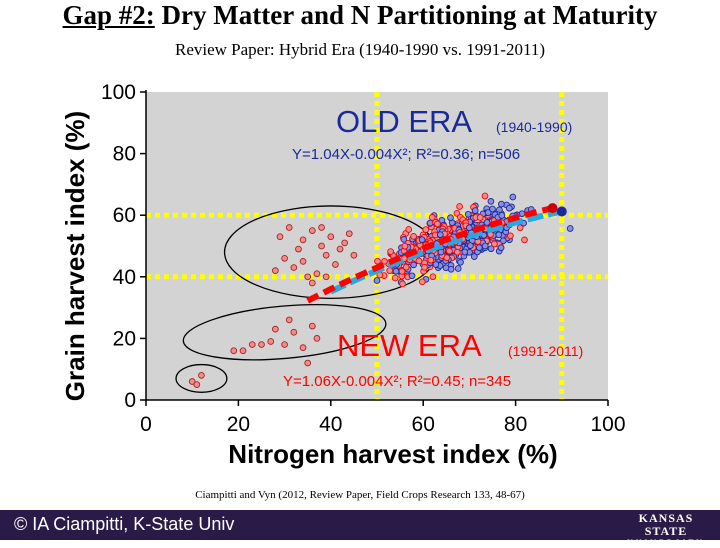  I want to click on y-tick-label-20: 20, so click(124, 338).